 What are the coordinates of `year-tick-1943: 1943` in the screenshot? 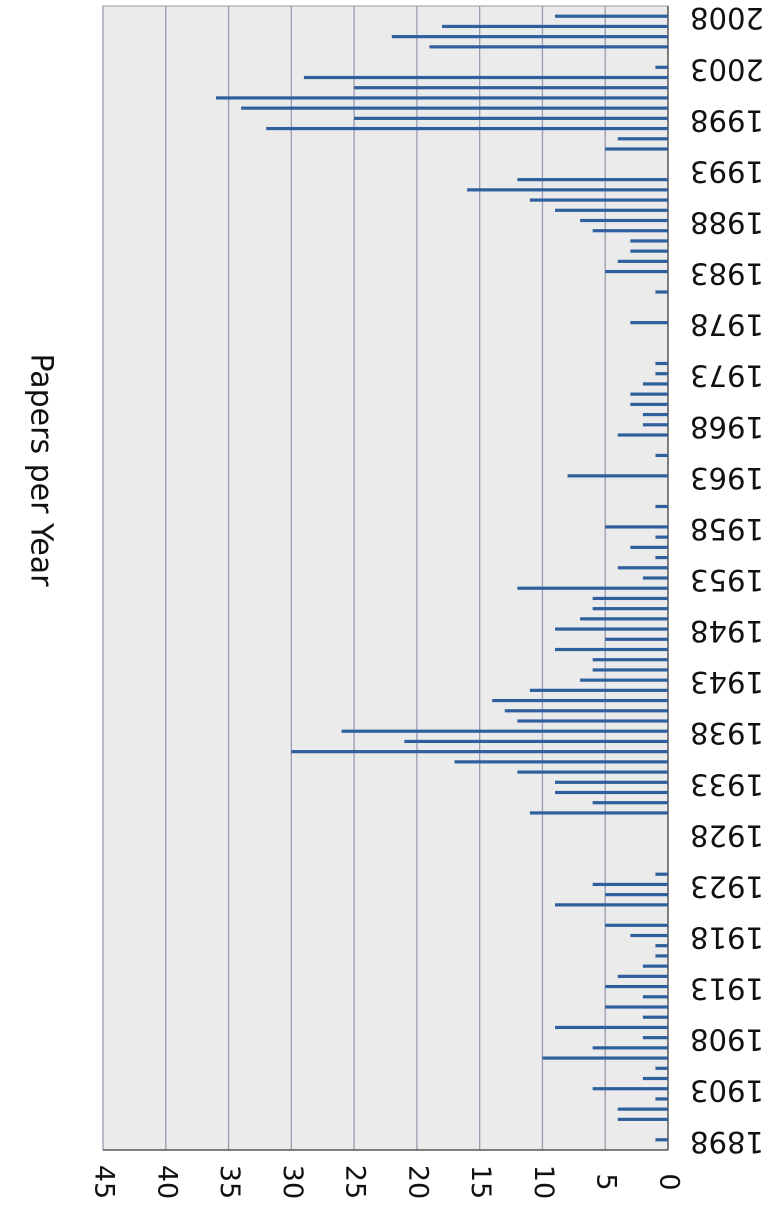 It's located at (727, 682).